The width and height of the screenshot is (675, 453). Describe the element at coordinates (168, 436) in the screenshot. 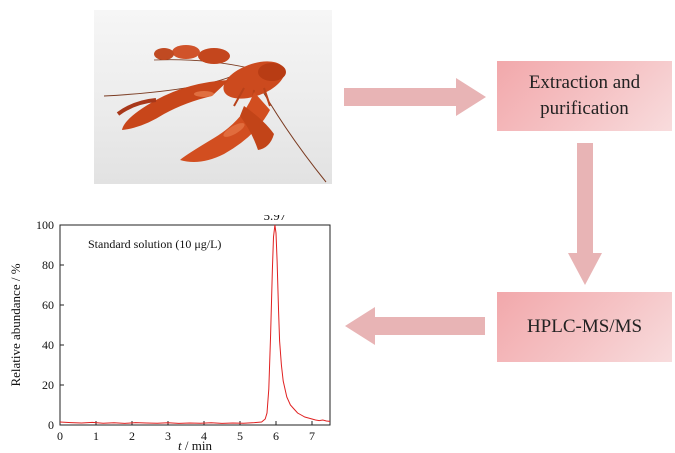

I see `x-tick-label: 3` at that location.